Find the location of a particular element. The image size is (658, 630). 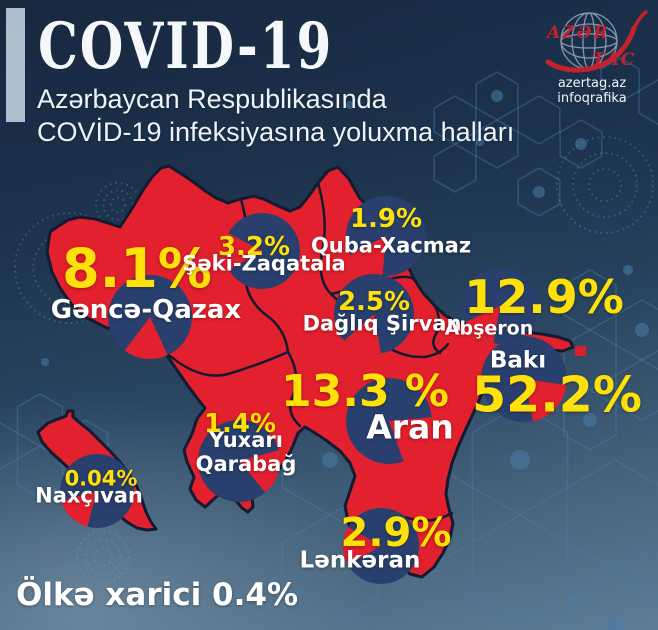

region-value-baki: 52.2% is located at coordinates (557, 395).